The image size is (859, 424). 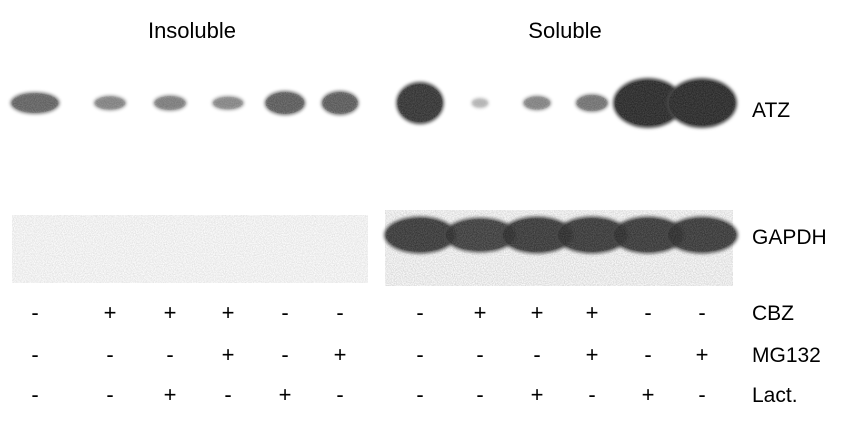 I want to click on treatment-row-cbz: - + + + - - - + + + - - CBZ, so click(x=412, y=312).